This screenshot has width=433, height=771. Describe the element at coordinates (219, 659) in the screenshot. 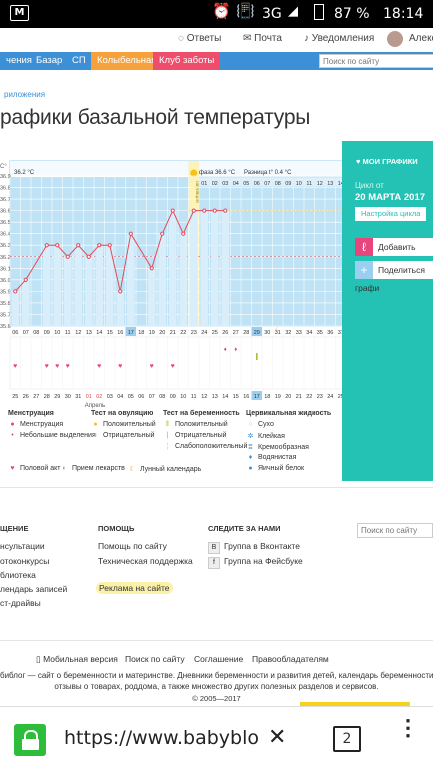

I see `agreement-link: Соглашение` at that location.